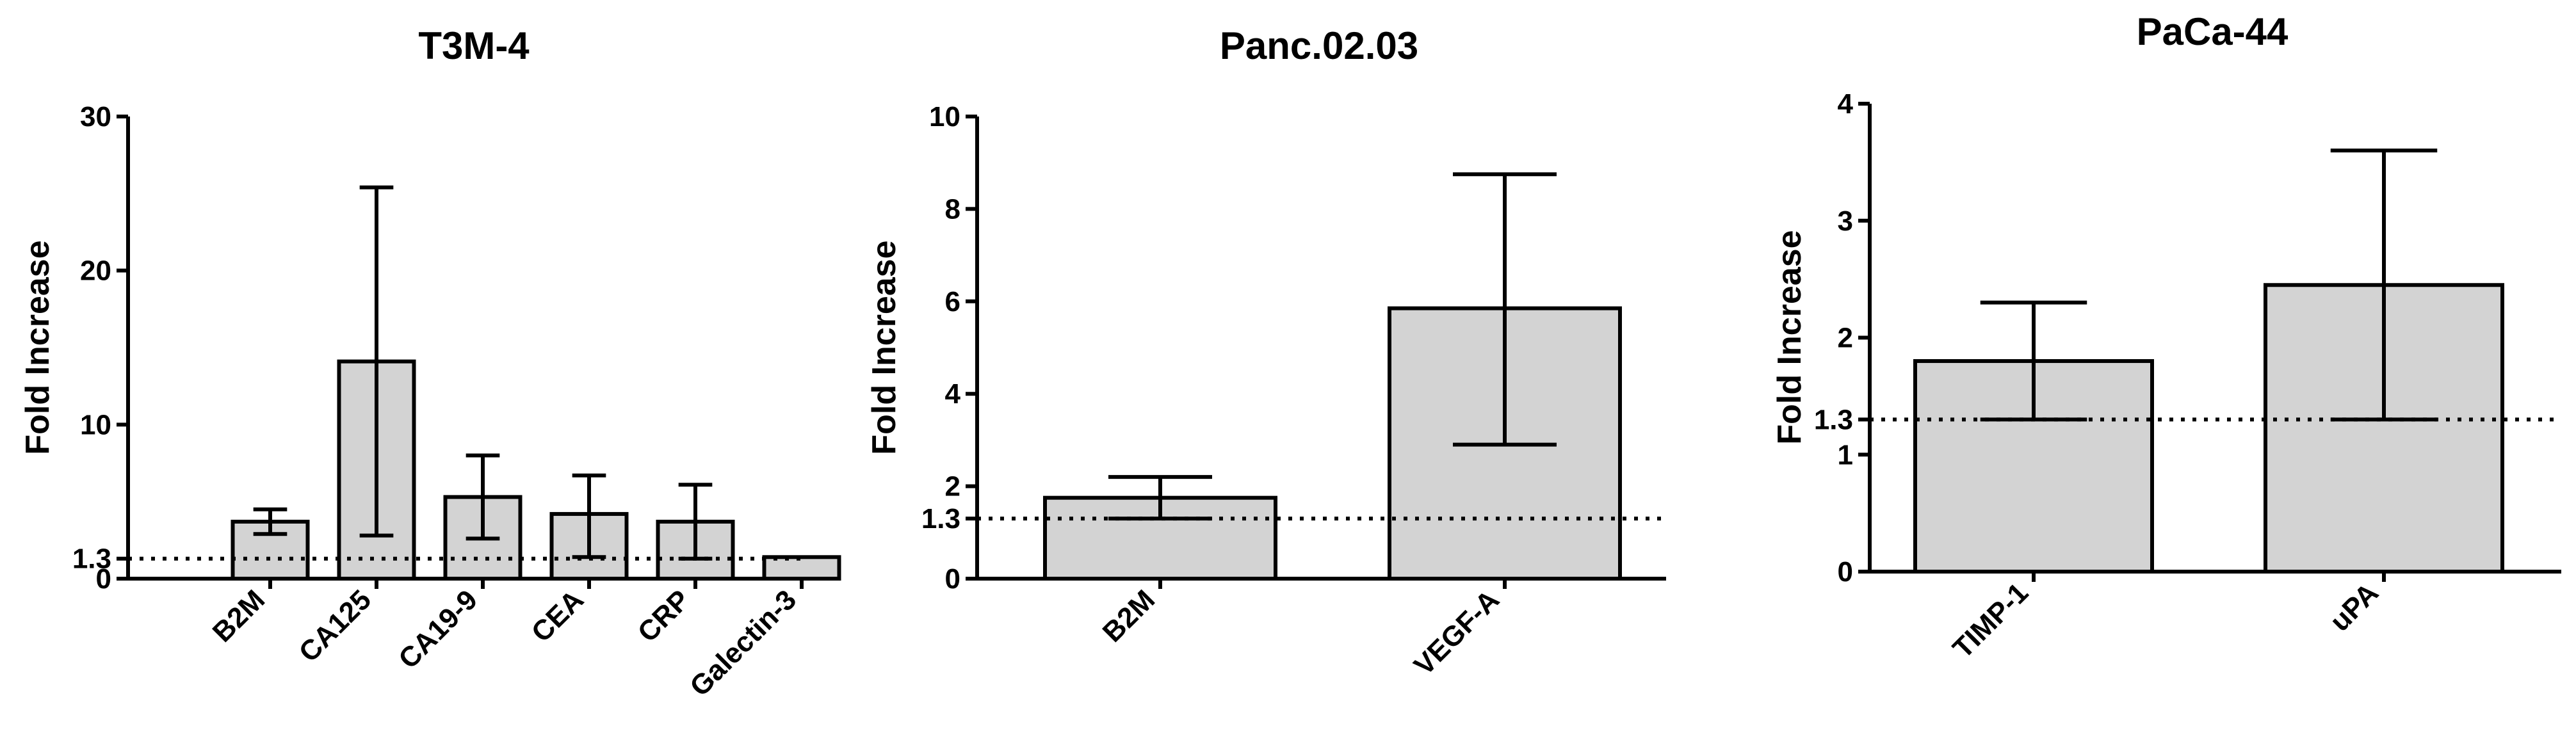 The height and width of the screenshot is (747, 2576). What do you see at coordinates (2384, 429) in the screenshot?
I see `bar-upa` at bounding box center [2384, 429].